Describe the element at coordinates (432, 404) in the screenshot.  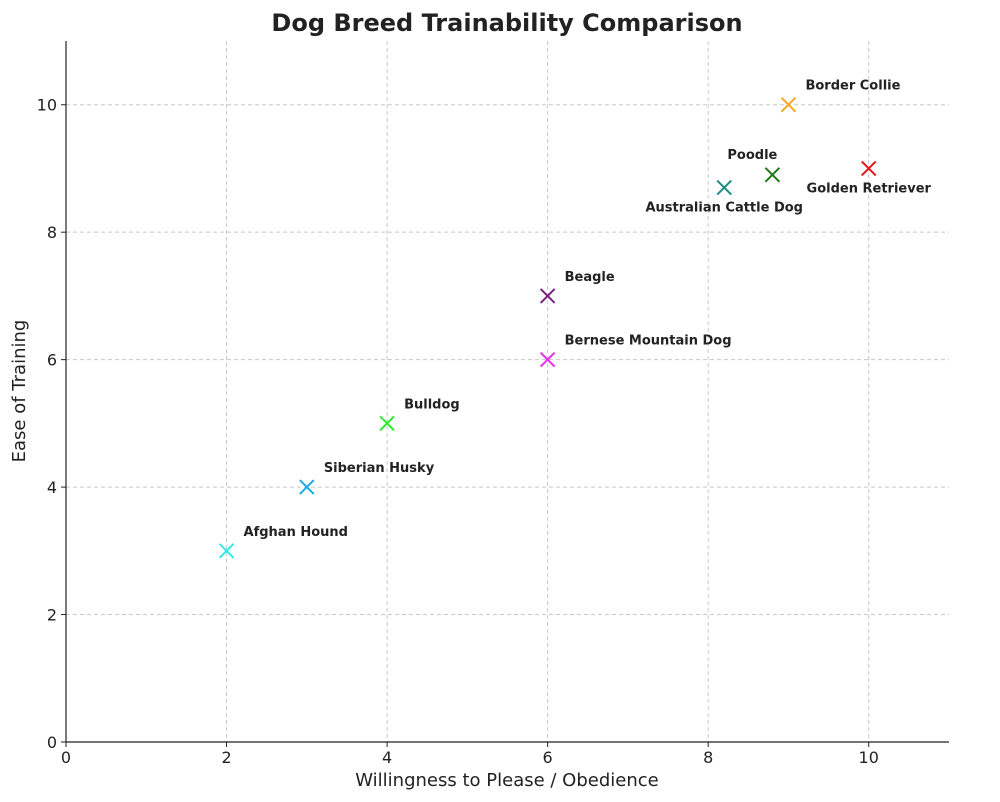
I see `point-label-bulldog: Bulldog` at that location.